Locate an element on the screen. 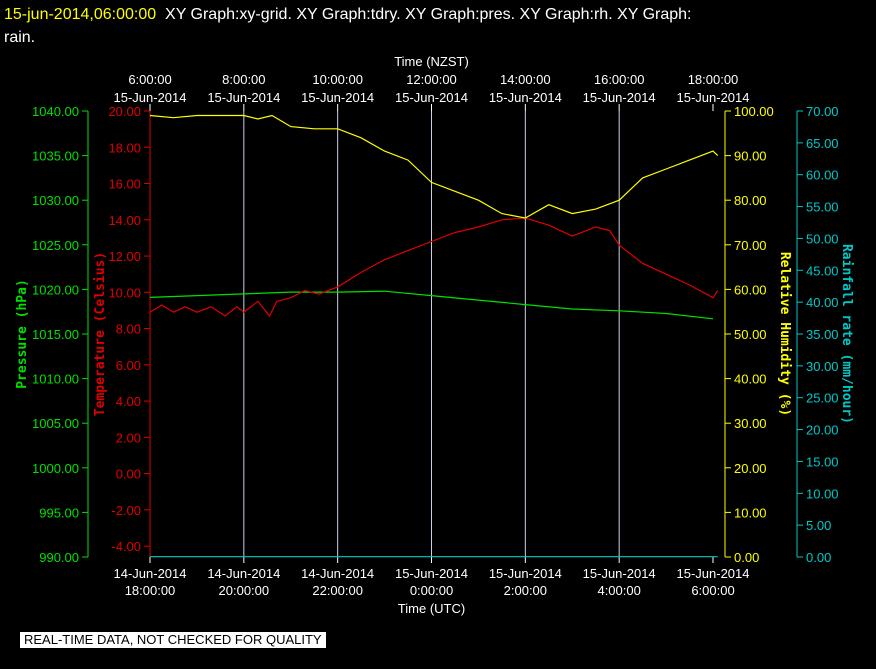 The height and width of the screenshot is (669, 876). pressure-tick-label: 1025.00 is located at coordinates (55, 245).